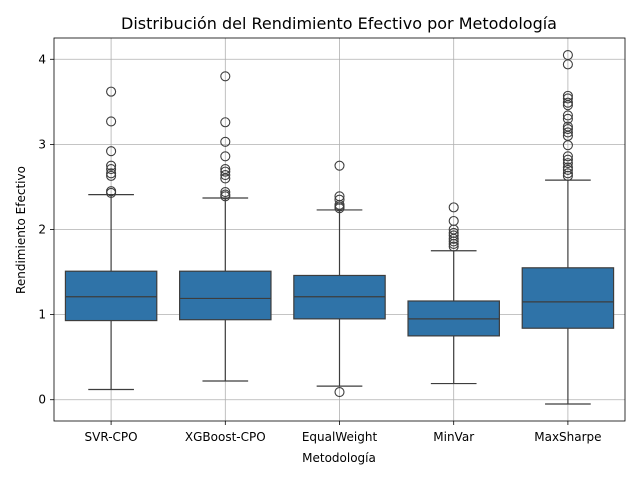 The image size is (640, 480). What do you see at coordinates (42, 400) in the screenshot?
I see `y-tick-label: 0` at bounding box center [42, 400].